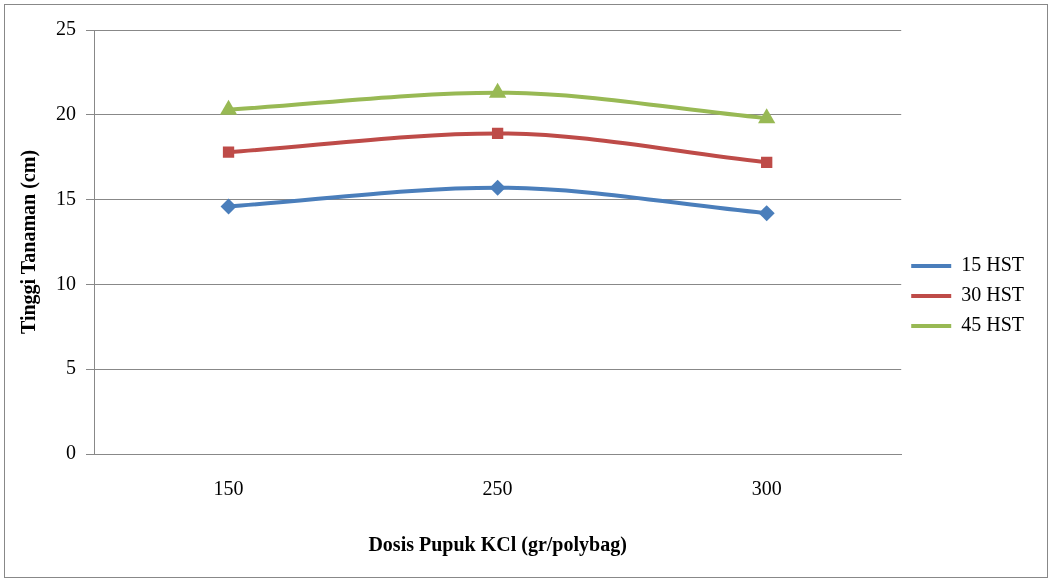 This screenshot has height=582, width=1054. I want to click on y-tick-label: 25, so click(66, 28).